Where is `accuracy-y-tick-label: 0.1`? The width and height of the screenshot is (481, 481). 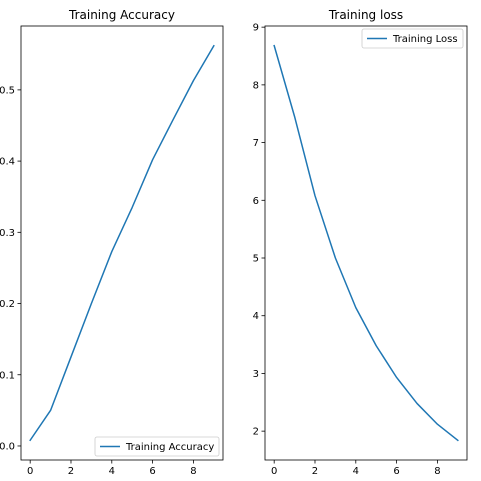 accuracy-y-tick-label: 0.1 is located at coordinates (7, 375).